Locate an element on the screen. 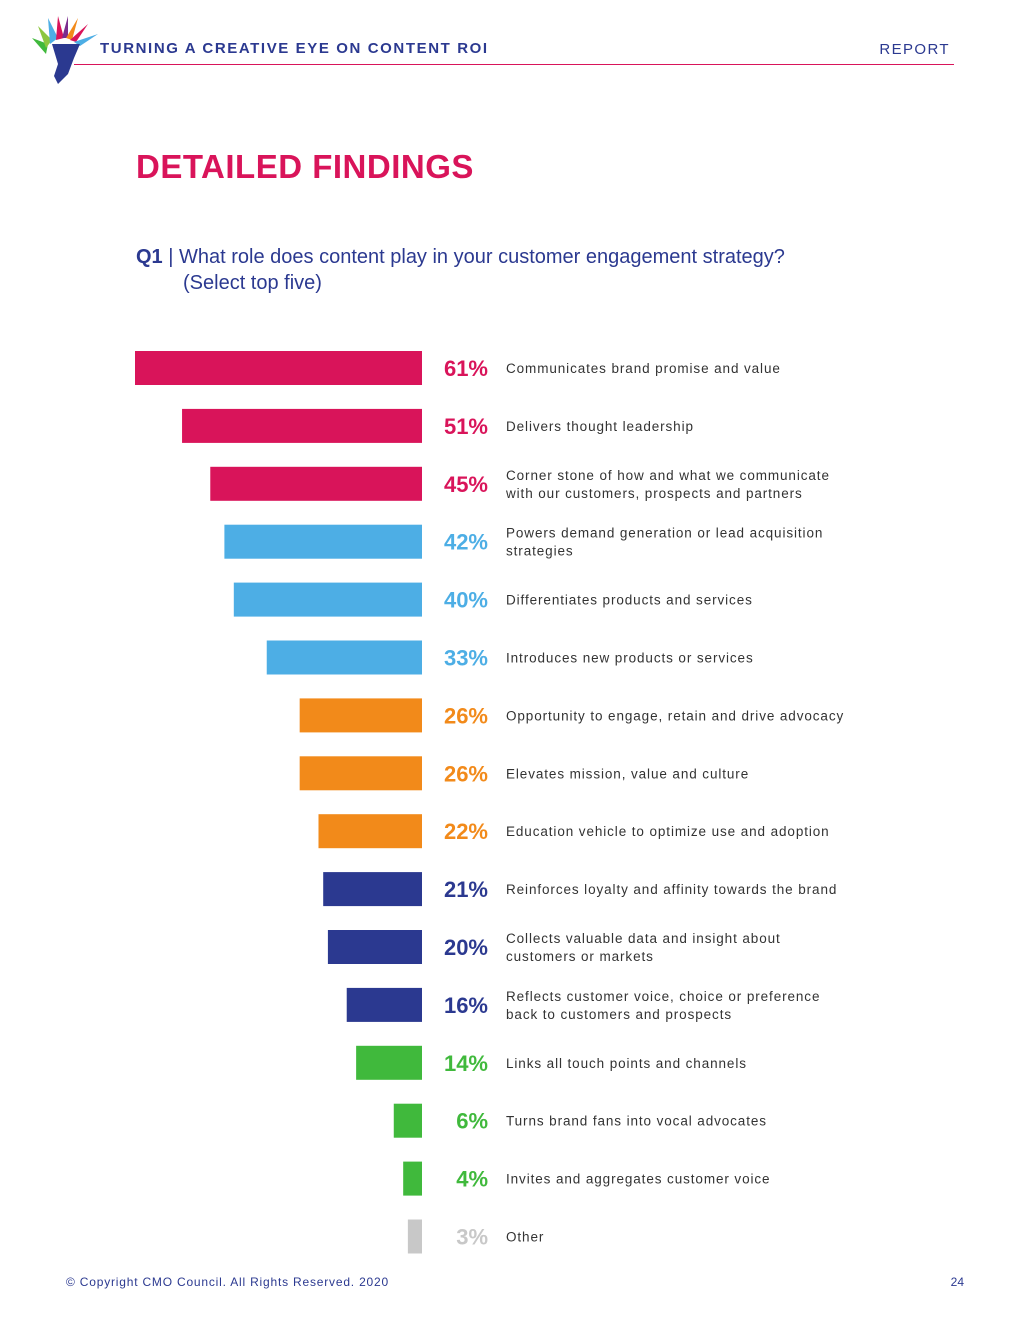 The height and width of the screenshot is (1320, 1020). value-label: 6% is located at coordinates (472, 1121).